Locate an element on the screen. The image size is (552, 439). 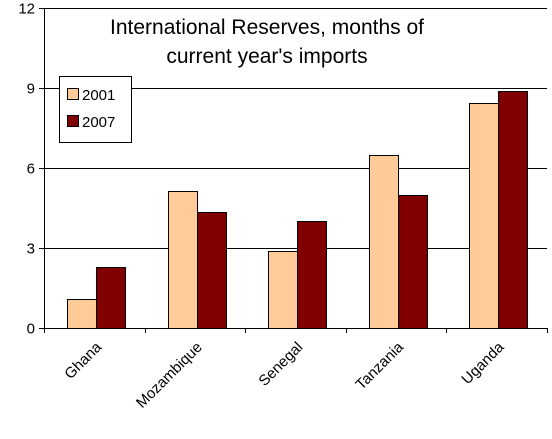
y-tick-label: 9 is located at coordinates (31, 89).